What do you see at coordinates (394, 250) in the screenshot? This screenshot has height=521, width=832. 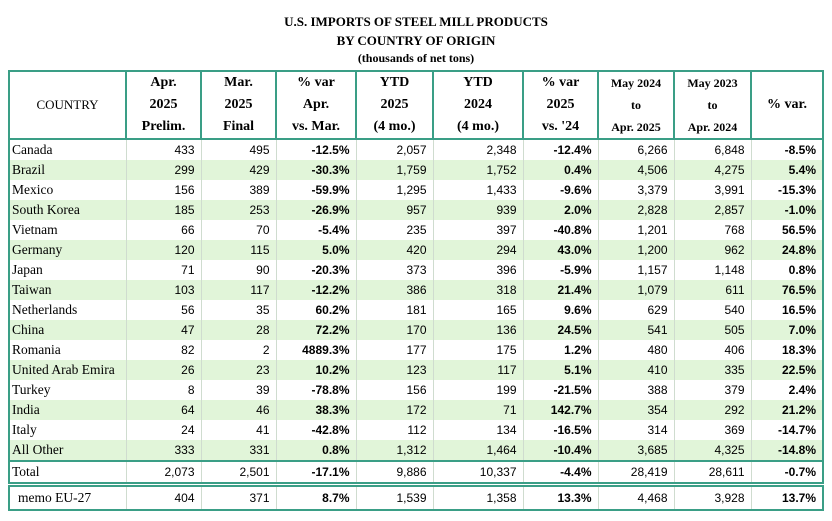 I see `value-cell: 420` at bounding box center [394, 250].